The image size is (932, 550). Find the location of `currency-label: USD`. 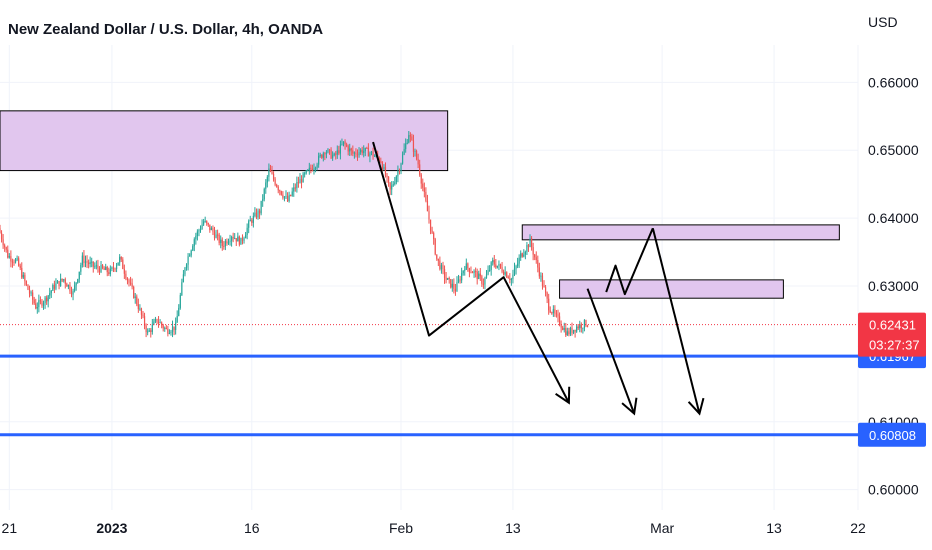

currency-label: USD is located at coordinates (883, 22).